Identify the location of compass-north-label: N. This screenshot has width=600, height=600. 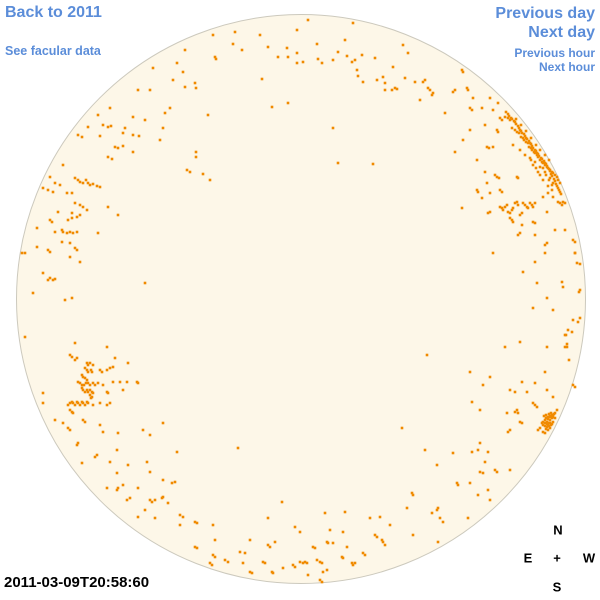
(558, 530).